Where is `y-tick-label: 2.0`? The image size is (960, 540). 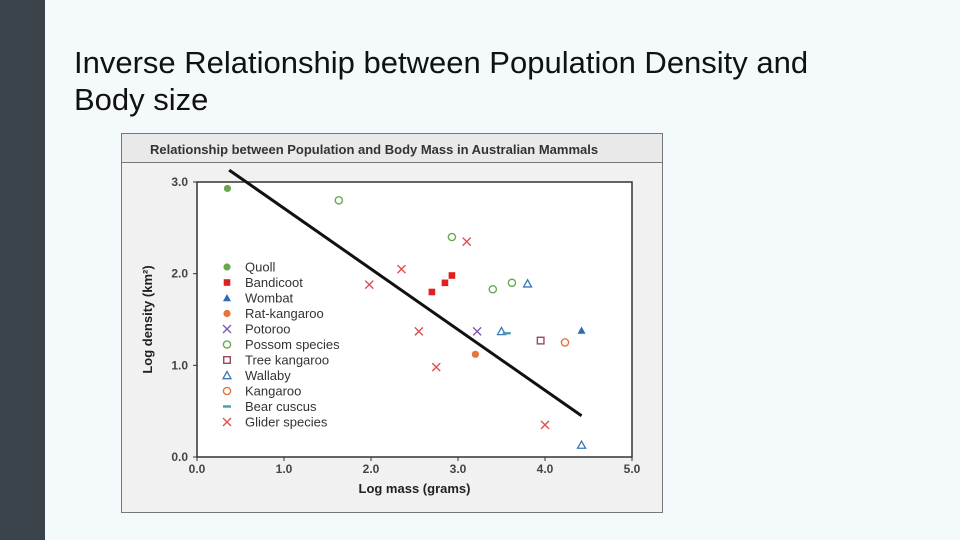 y-tick-label: 2.0 is located at coordinates (179, 274).